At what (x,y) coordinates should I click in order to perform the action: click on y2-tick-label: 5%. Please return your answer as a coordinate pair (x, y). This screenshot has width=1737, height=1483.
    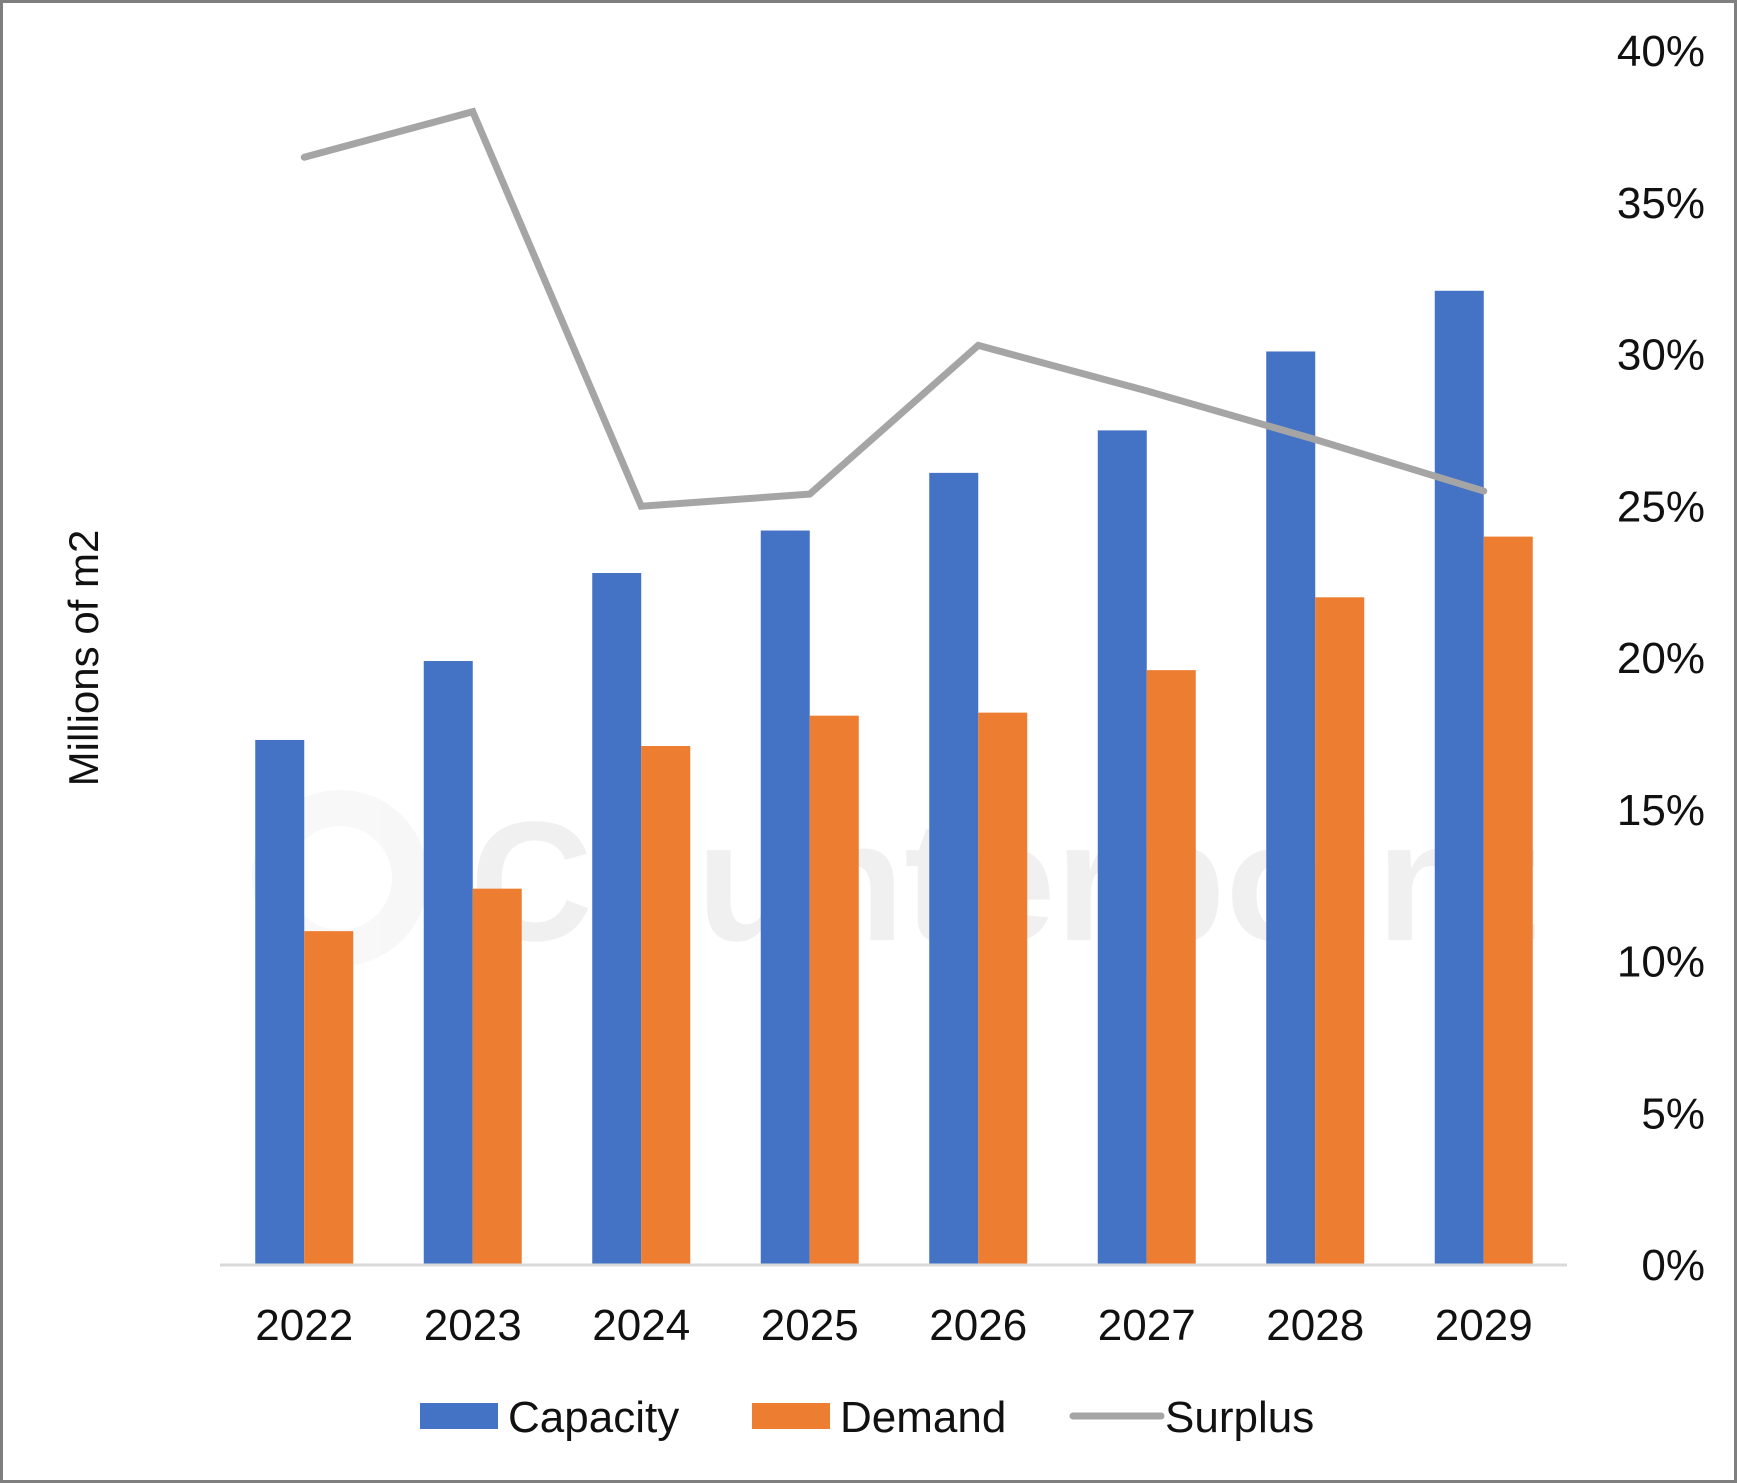
    Looking at the image, I should click on (1673, 1113).